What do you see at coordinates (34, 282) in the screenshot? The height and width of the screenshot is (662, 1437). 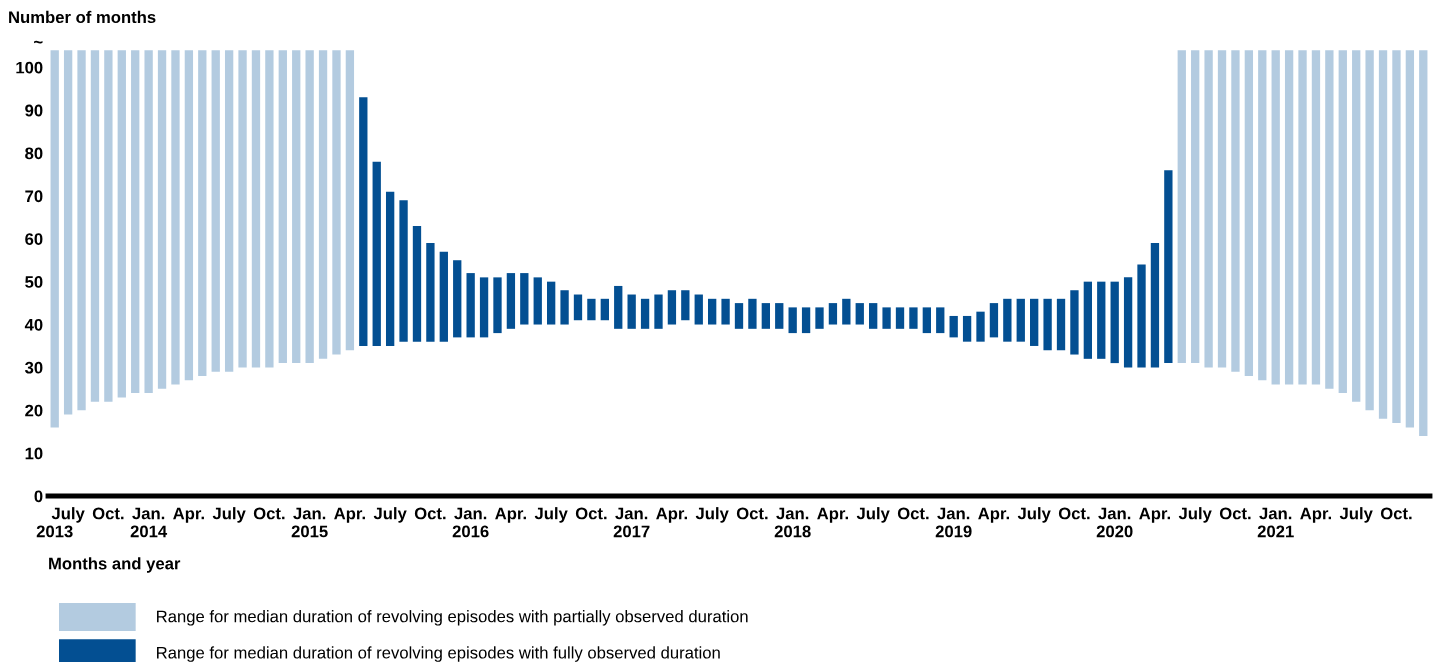 I see `y-tick-label: 50` at bounding box center [34, 282].